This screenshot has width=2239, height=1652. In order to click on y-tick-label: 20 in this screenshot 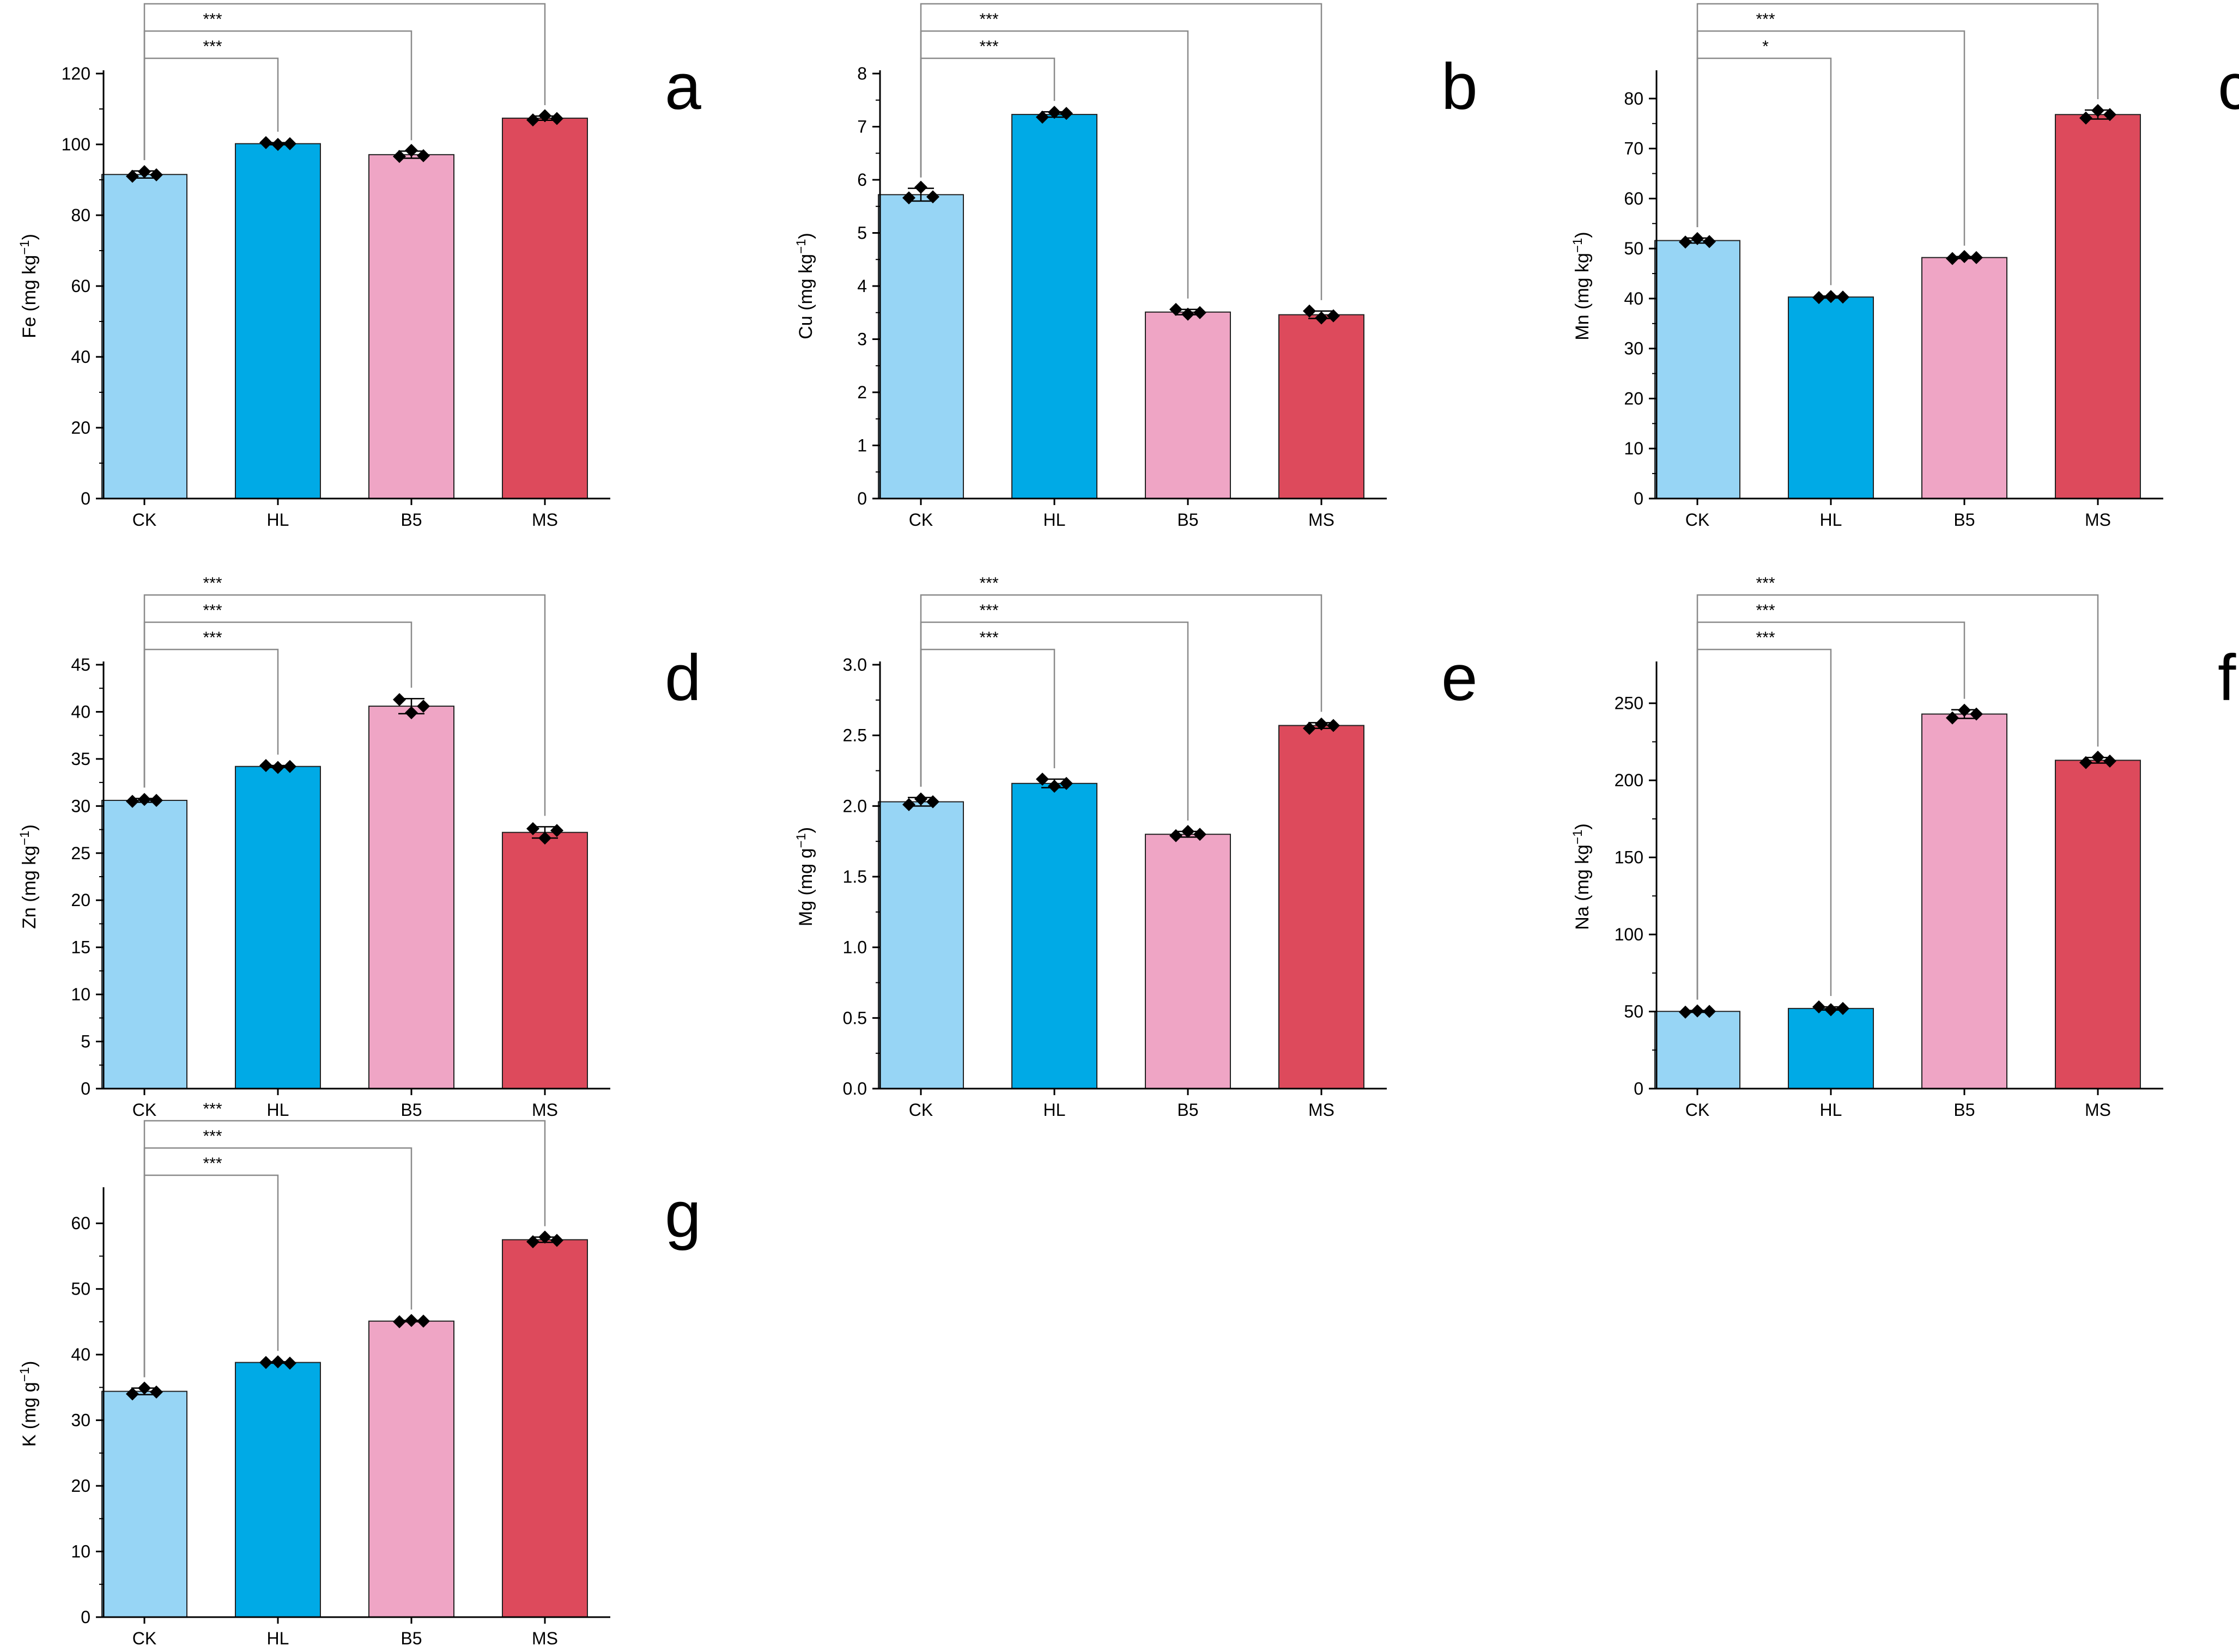, I will do `click(1633, 398)`.